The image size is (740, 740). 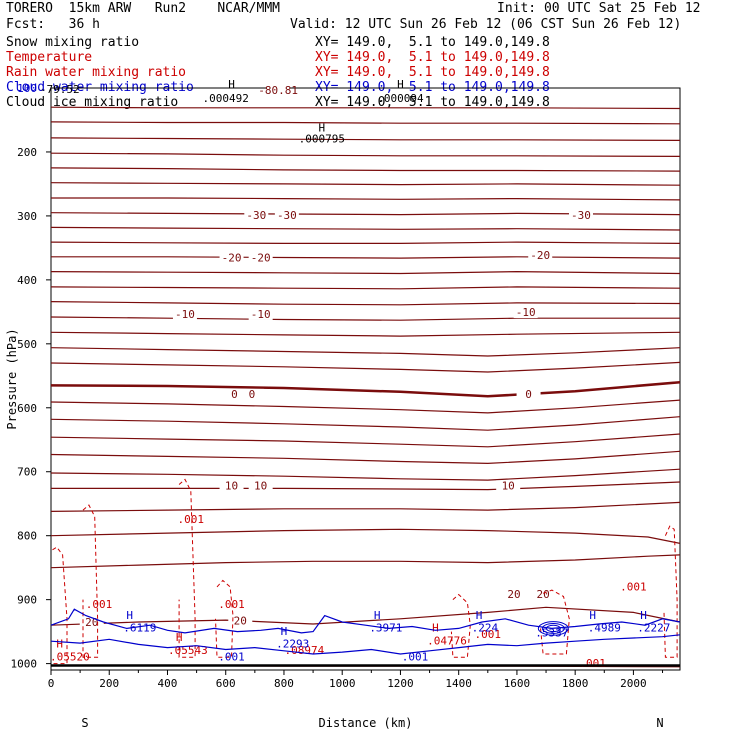 I want to click on cloud-water-label: .5337, so click(x=551, y=633).